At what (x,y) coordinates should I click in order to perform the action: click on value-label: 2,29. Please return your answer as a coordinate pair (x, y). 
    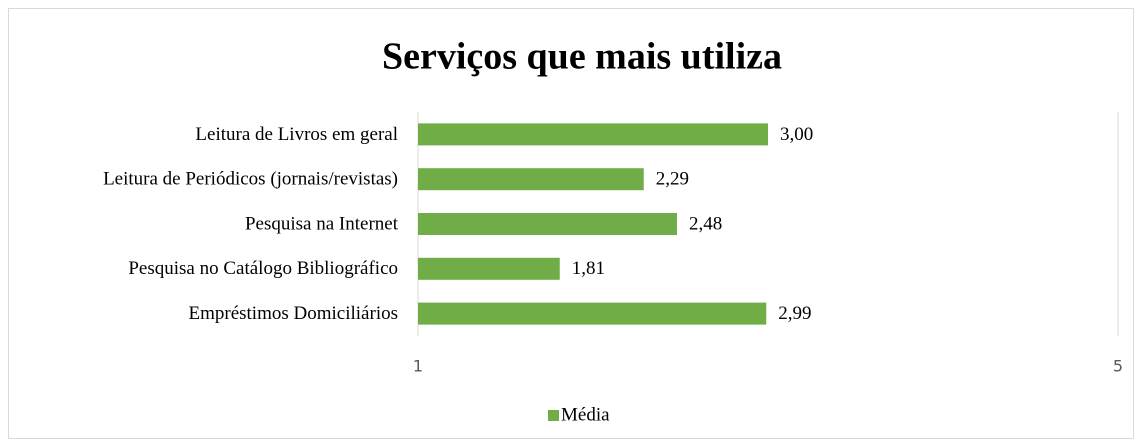
    Looking at the image, I should click on (672, 179).